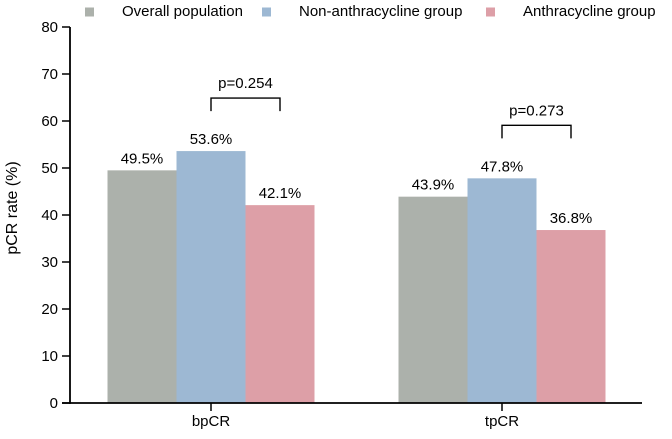 Image resolution: width=672 pixels, height=439 pixels. Describe the element at coordinates (502, 421) in the screenshot. I see `x-category-label: tpCR` at that location.